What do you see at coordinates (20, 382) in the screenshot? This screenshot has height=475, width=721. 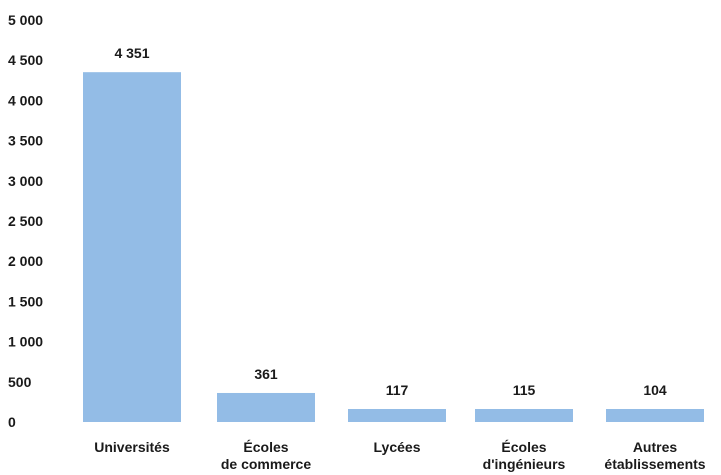 I see `y-tick-label: 500` at bounding box center [20, 382].